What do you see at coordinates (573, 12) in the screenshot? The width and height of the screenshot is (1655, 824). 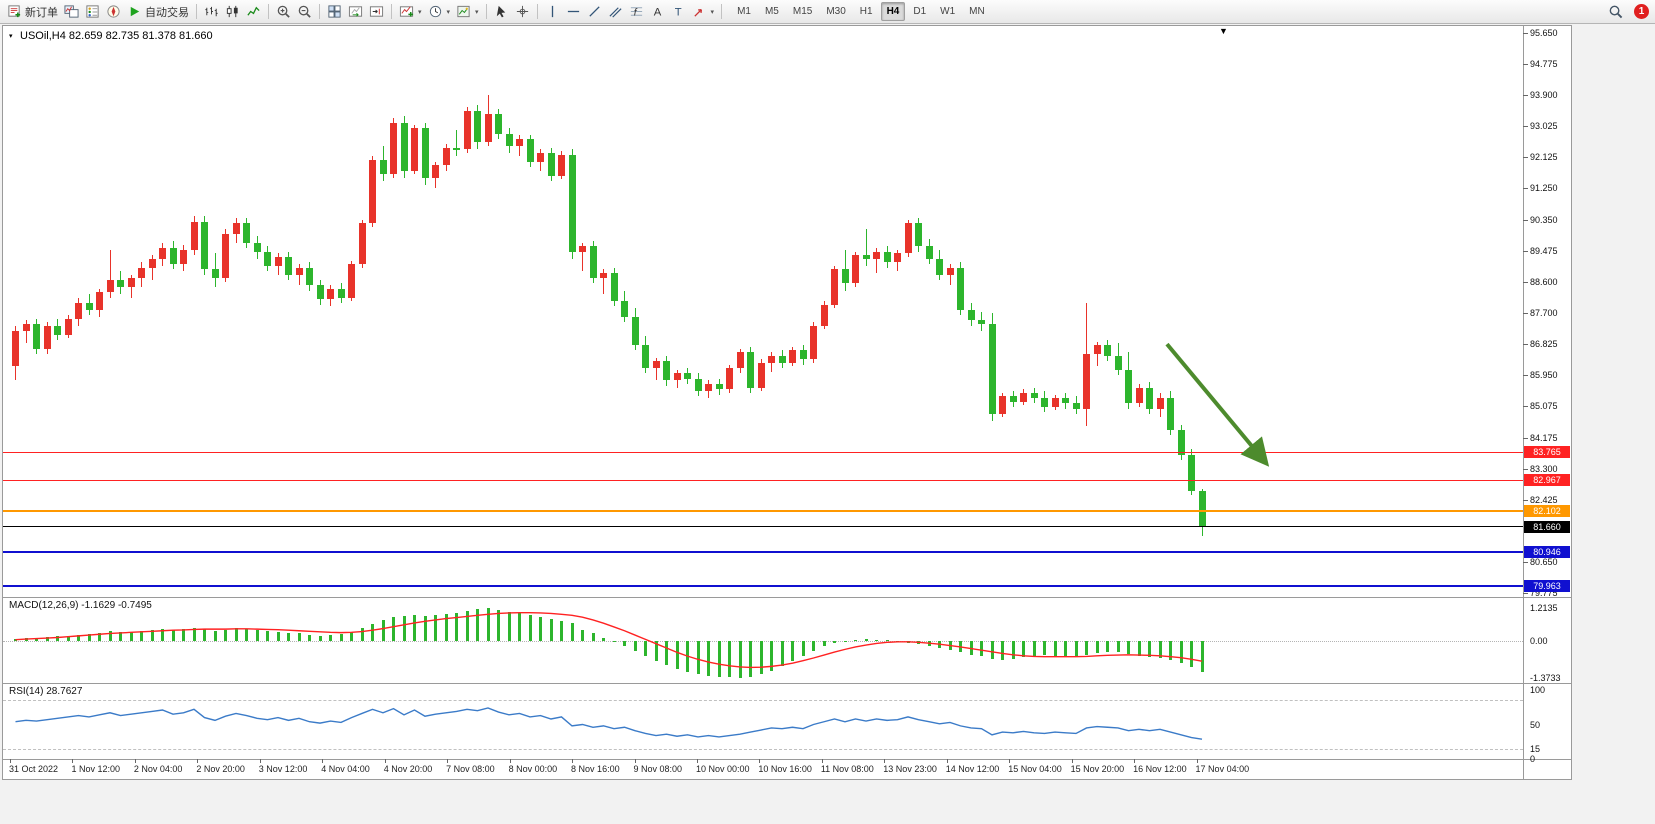 I see `horizontal-line-button` at bounding box center [573, 12].